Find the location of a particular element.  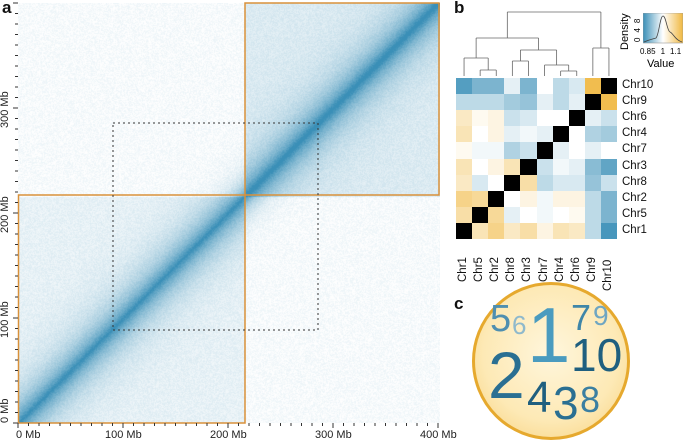

panel-label-a: a is located at coordinates (7, 8).